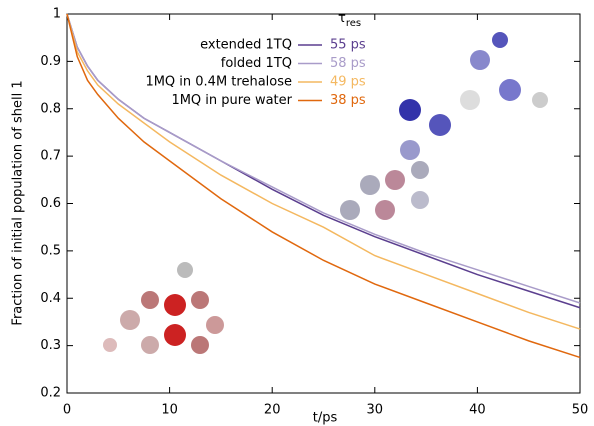 This screenshot has width=594, height=426. I want to click on legend-label: 1MQ in 0.4M trehalose, so click(218, 82).